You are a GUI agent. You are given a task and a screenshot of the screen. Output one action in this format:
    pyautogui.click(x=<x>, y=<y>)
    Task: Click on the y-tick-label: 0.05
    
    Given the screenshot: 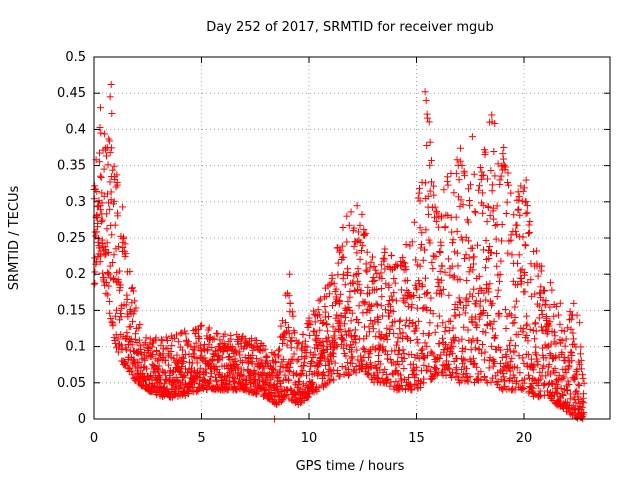 What is the action you would take?
    pyautogui.click(x=71, y=383)
    